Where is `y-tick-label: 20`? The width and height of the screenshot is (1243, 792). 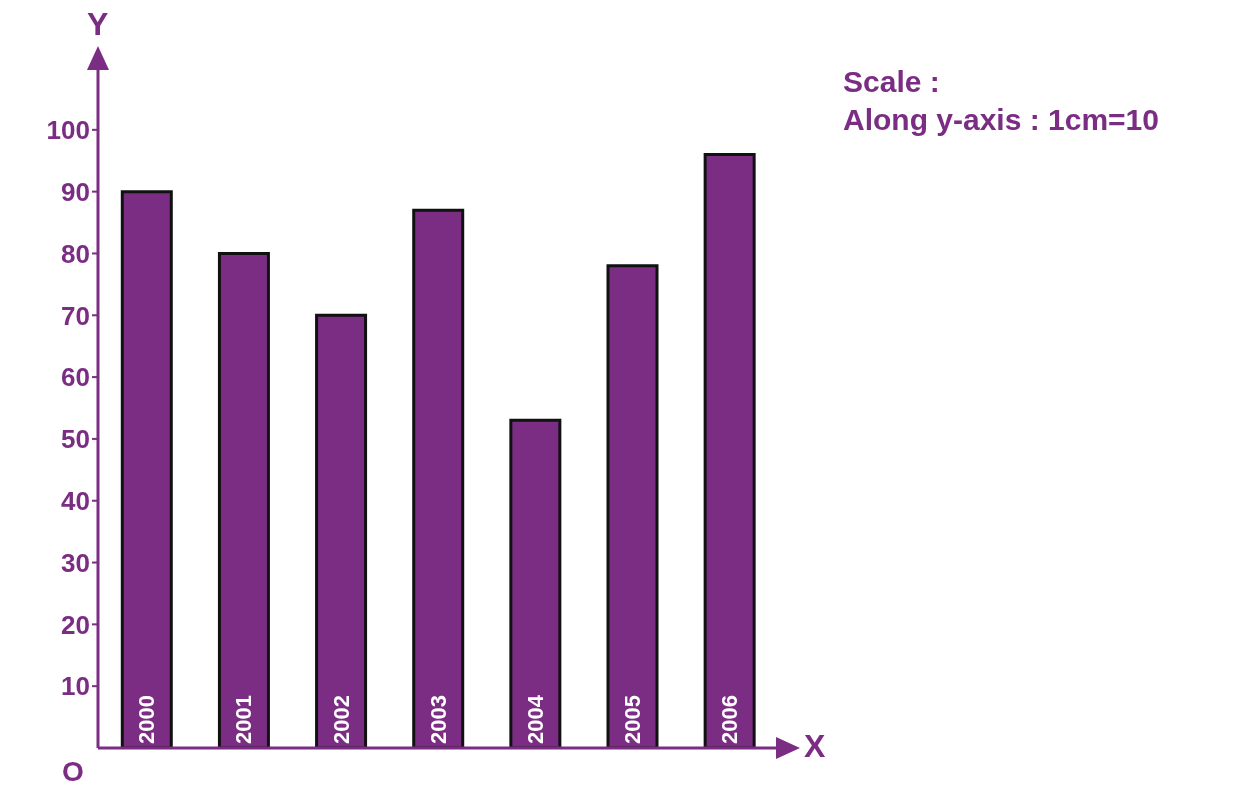
y-tick-label: 20 is located at coordinates (75, 624).